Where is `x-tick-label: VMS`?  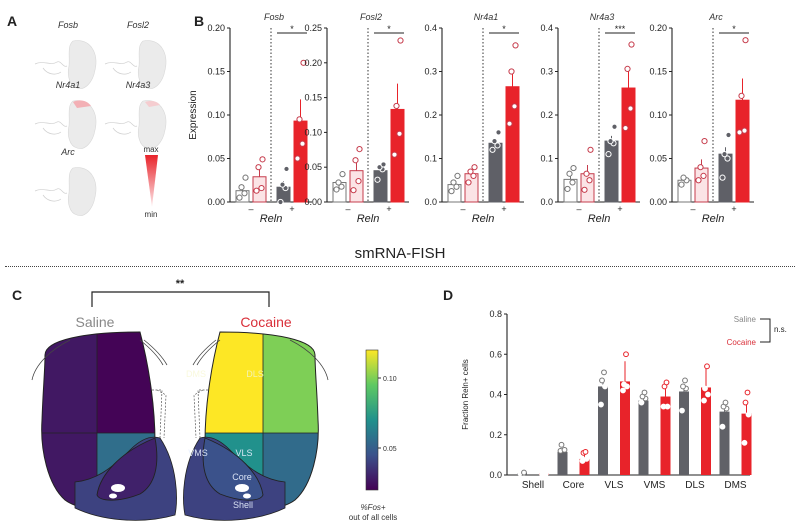
x-tick-label: VMS is located at coordinates (655, 485).